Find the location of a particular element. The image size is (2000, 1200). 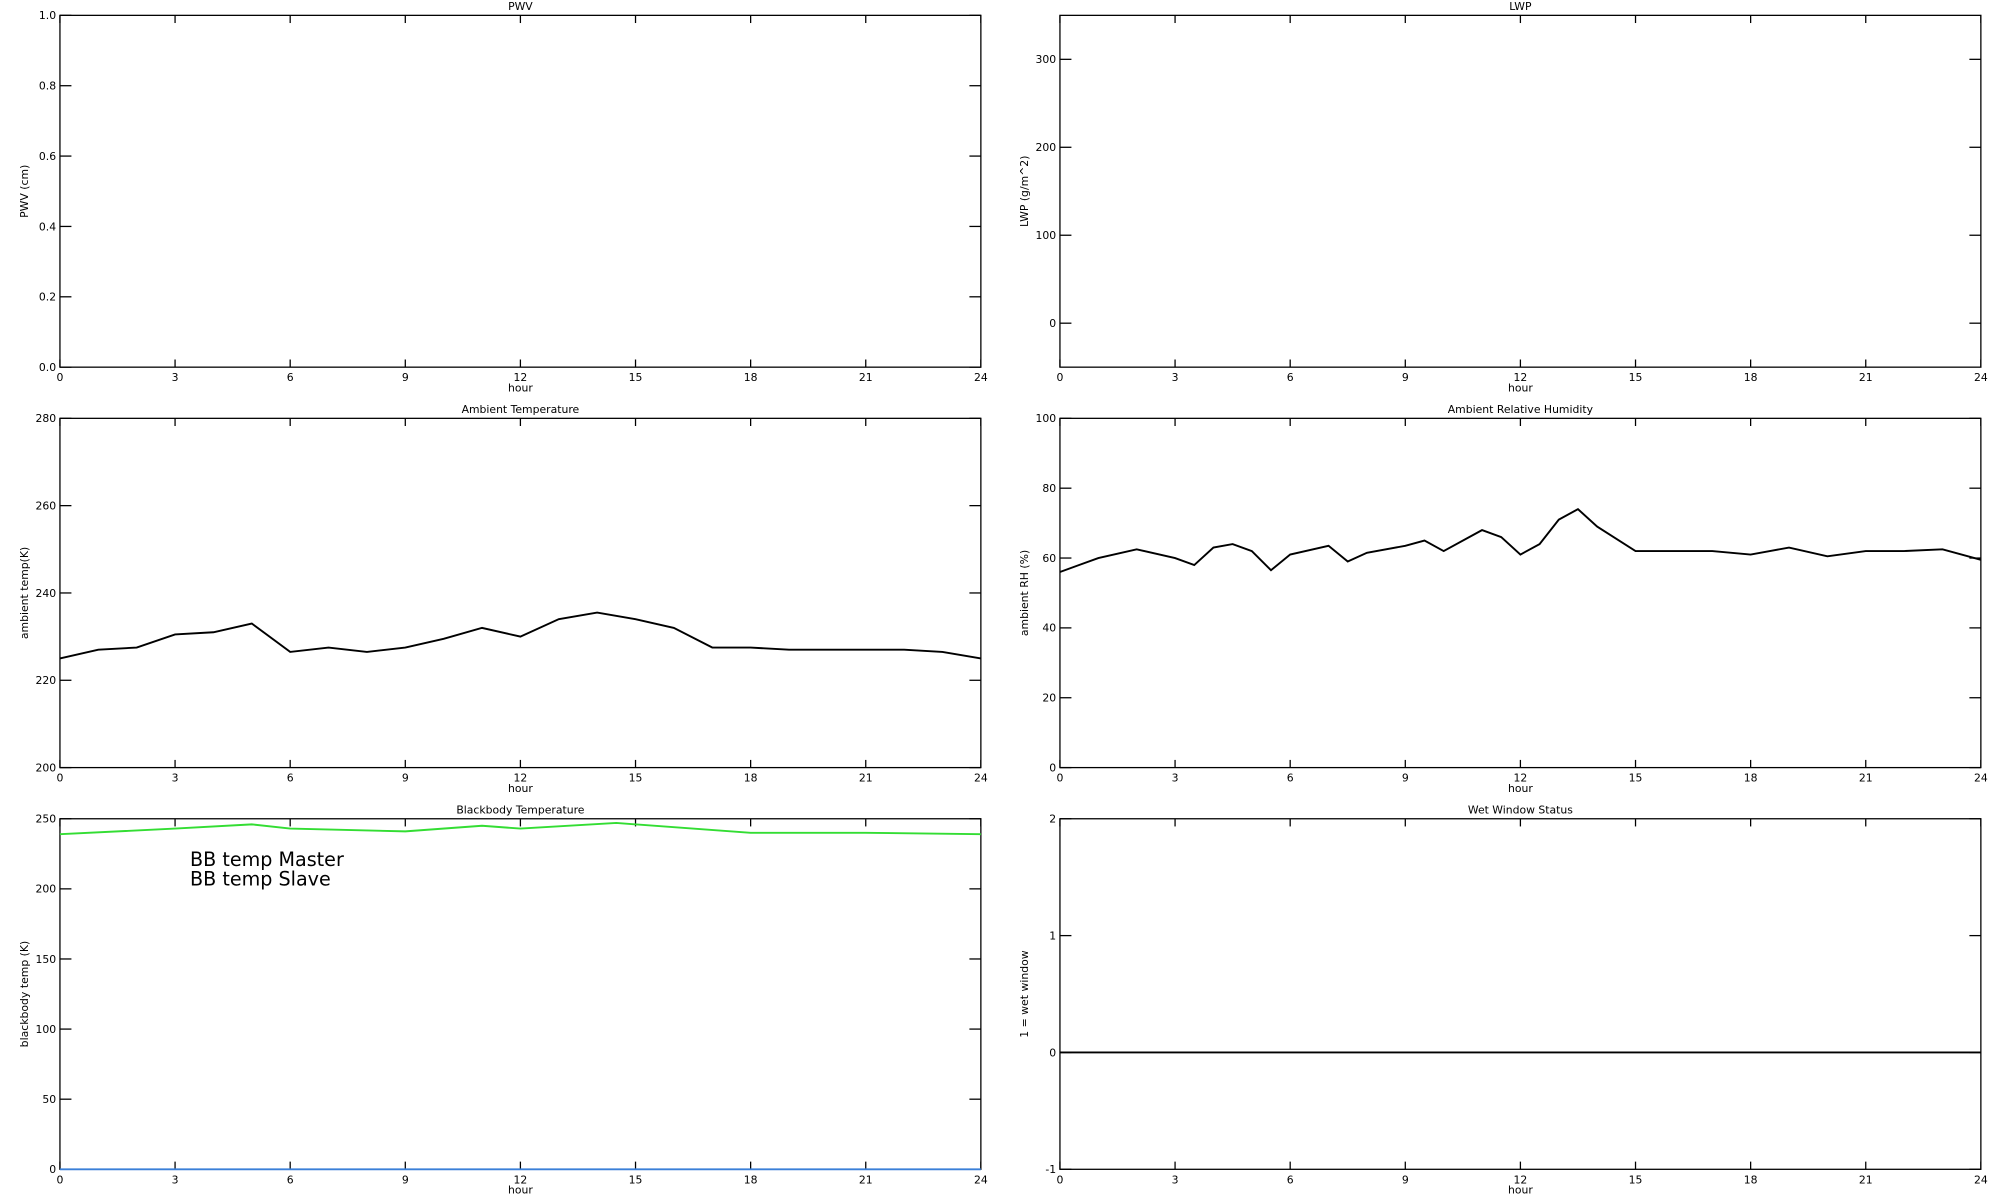

panel-title: Ambient Relative Humidity is located at coordinates (1521, 409).